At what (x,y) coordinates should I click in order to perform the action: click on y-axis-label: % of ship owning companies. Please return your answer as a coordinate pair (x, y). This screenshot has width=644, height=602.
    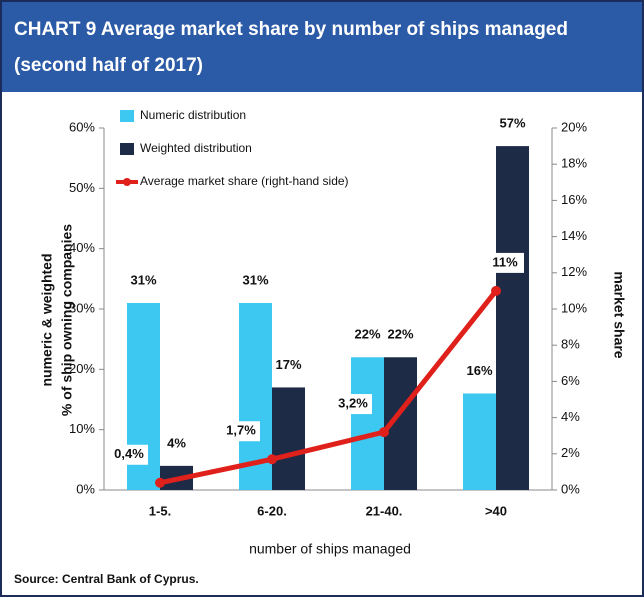
    Looking at the image, I should click on (67, 320).